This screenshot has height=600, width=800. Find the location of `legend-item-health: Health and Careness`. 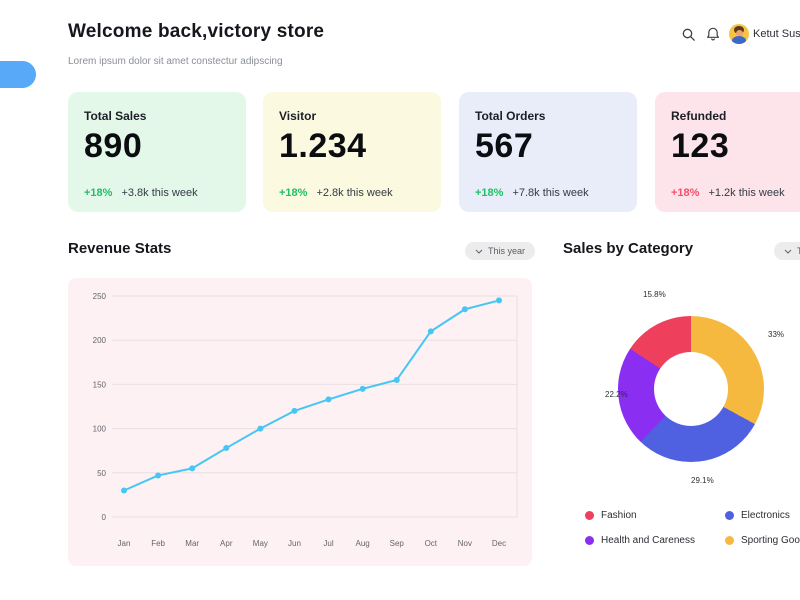

legend-item-health: Health and Careness is located at coordinates (655, 540).